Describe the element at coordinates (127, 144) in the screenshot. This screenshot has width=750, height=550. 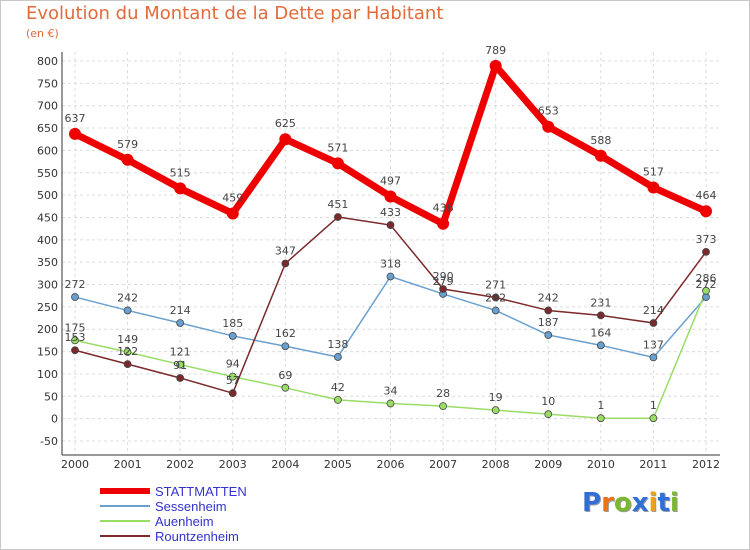
I see `data-label-stattmatten: 579` at that location.